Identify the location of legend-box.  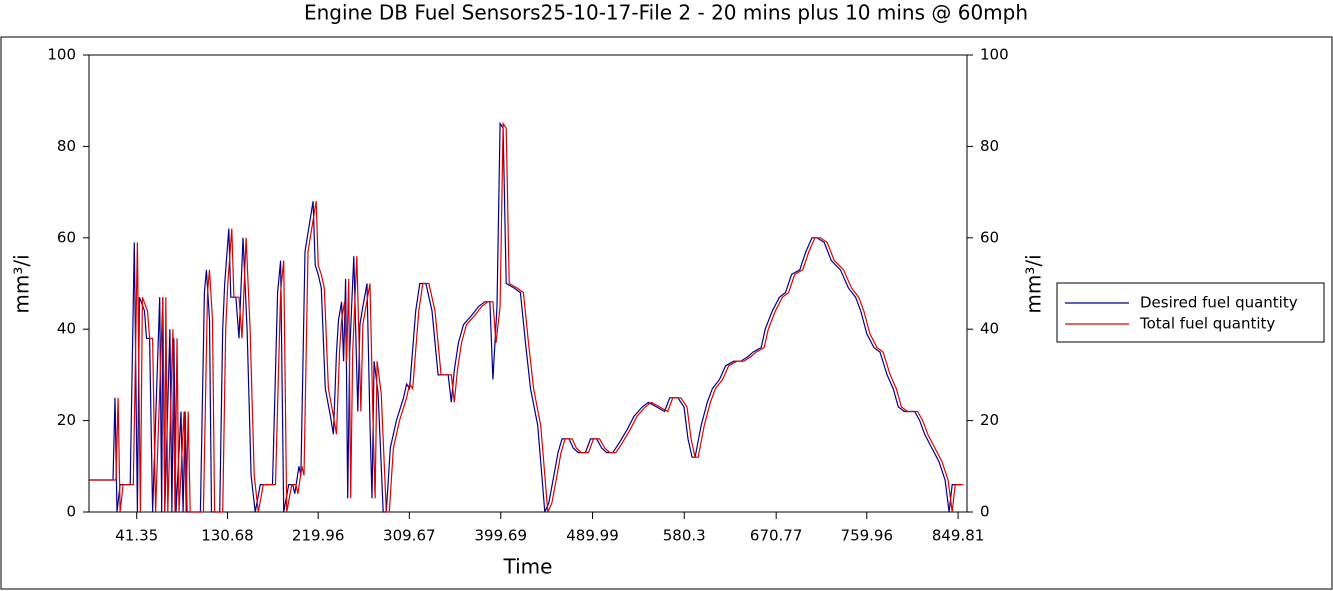
(1190, 312).